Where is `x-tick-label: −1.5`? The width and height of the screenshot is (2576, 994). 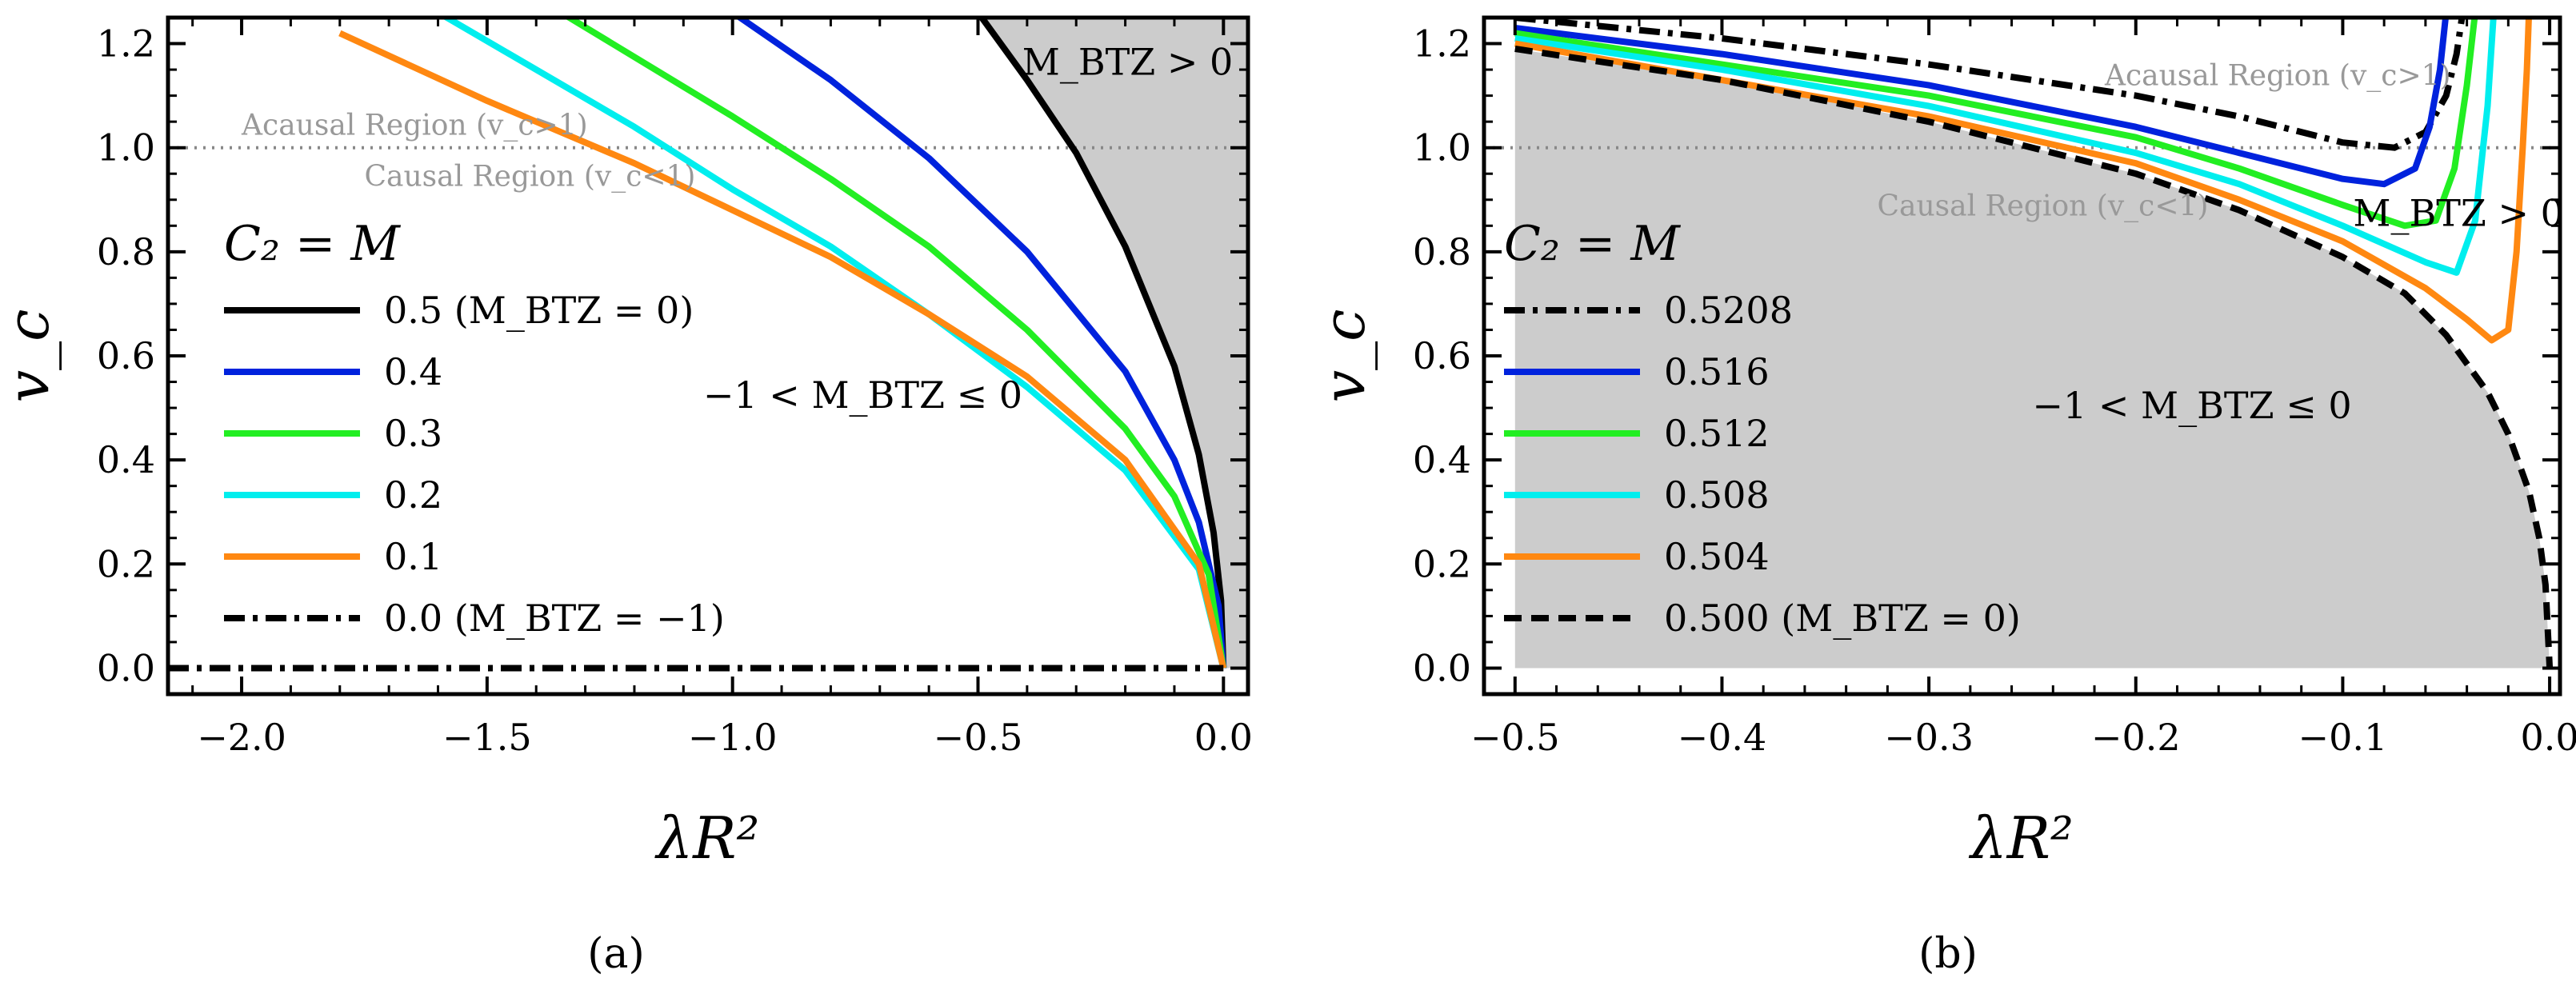
x-tick-label: −1.5 is located at coordinates (487, 737).